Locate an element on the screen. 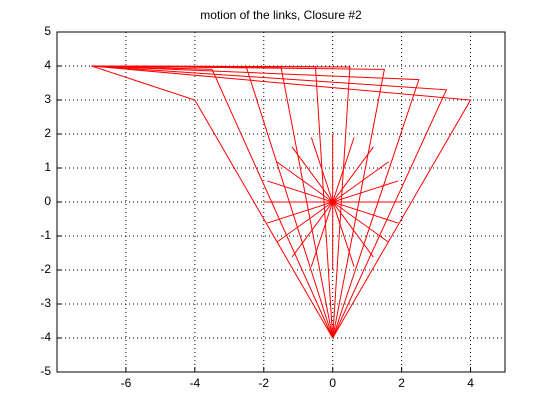  y-tick-label: 4 is located at coordinates (47, 65).